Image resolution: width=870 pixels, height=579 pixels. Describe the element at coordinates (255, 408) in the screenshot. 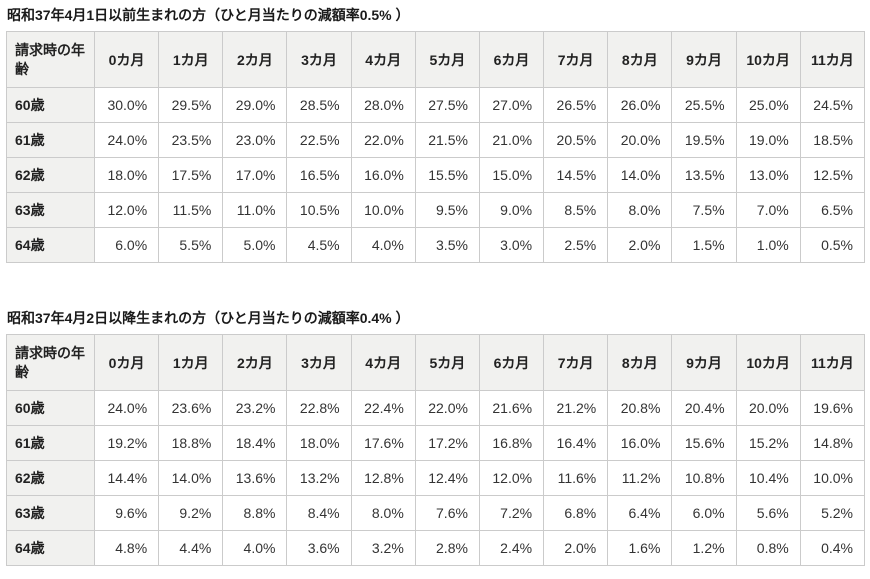

I see `rate-cell: 23.2%` at that location.